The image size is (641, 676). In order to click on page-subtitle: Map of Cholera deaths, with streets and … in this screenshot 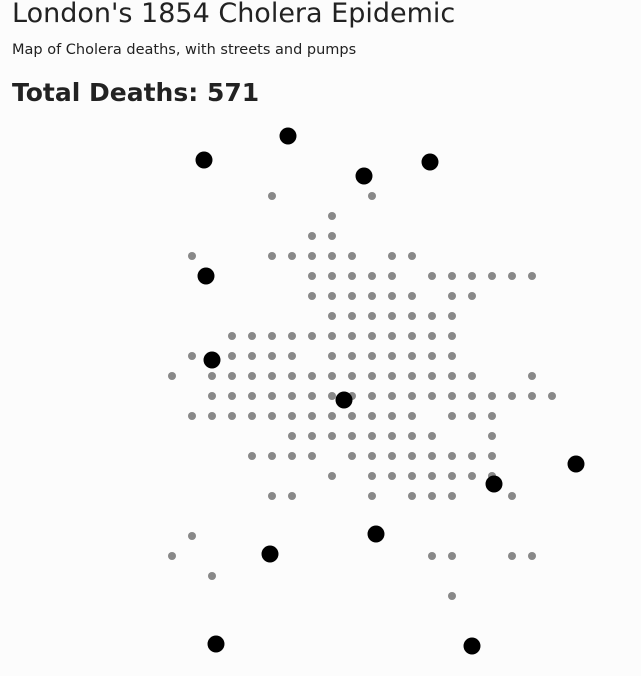, I will do `click(184, 50)`.